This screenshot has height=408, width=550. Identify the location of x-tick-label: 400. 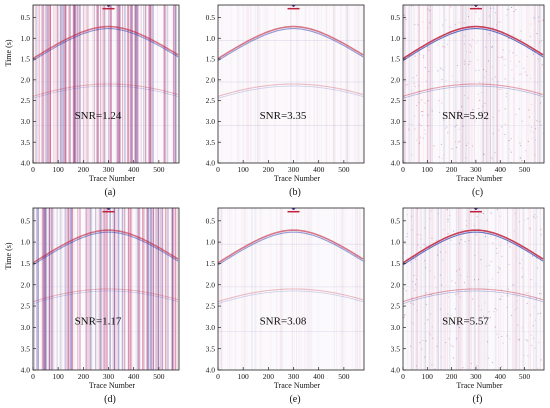
(319, 376).